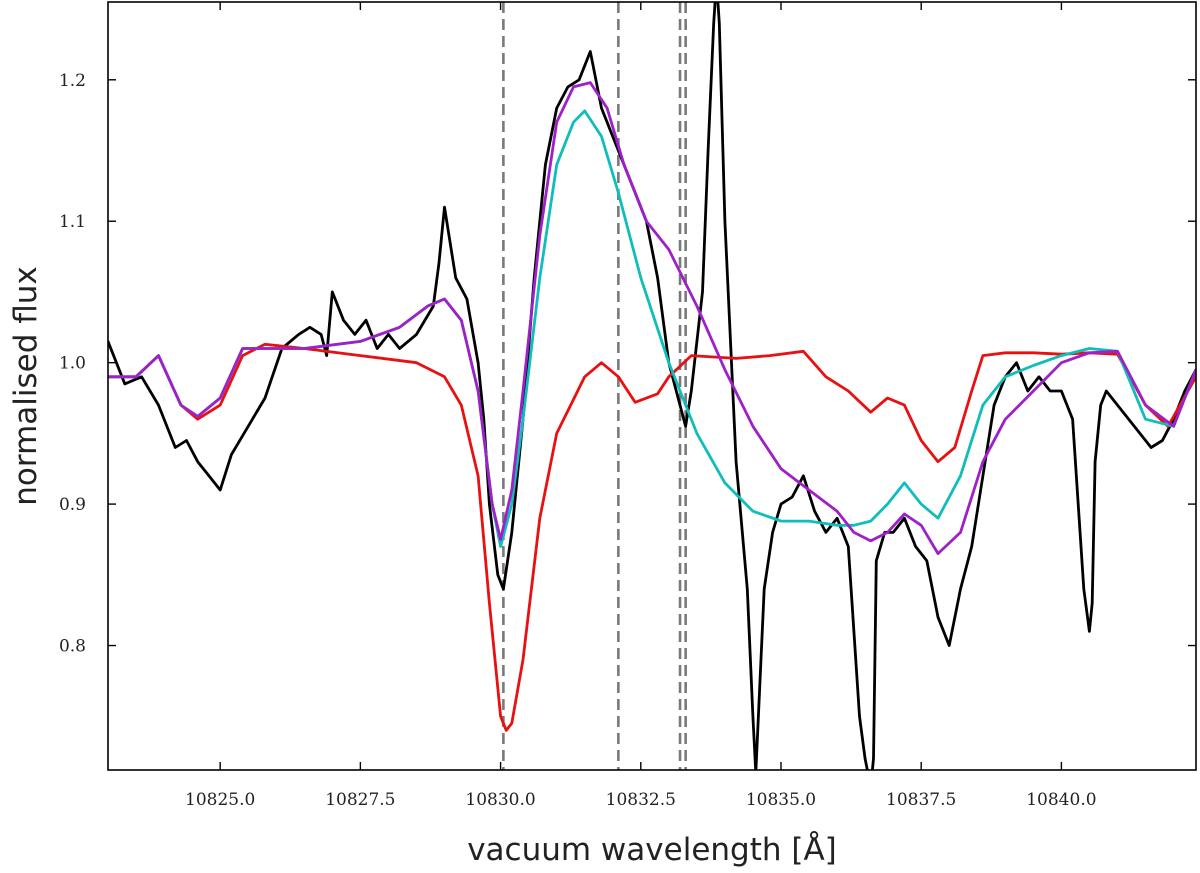 The width and height of the screenshot is (1200, 873). What do you see at coordinates (360, 800) in the screenshot?
I see `x-tick-label-1: 10827.5` at bounding box center [360, 800].